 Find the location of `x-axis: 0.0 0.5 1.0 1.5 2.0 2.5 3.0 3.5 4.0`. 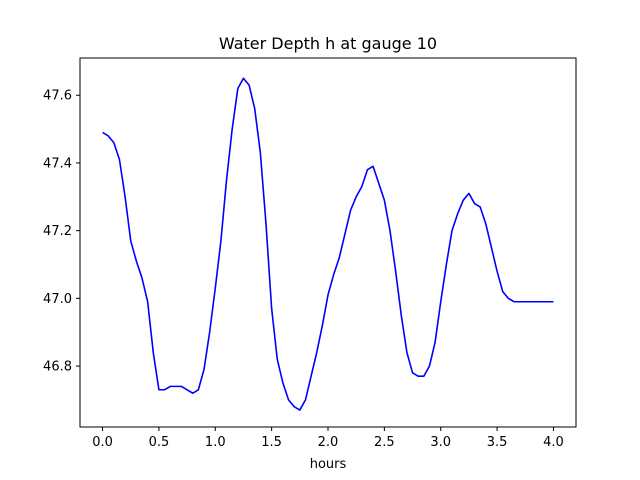

x-axis: 0.0 0.5 1.0 1.5 2.0 2.5 3.0 3.5 4.0 is located at coordinates (328, 438).